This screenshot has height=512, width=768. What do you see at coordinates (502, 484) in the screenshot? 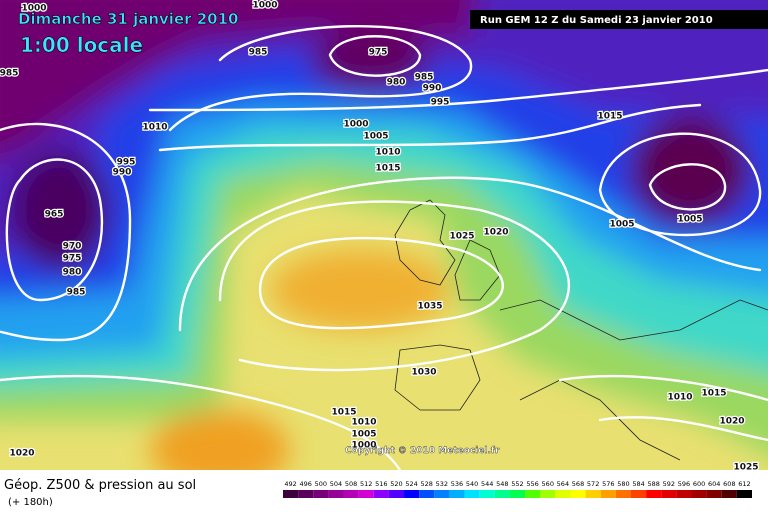
I see `scale-label: 548` at bounding box center [502, 484].